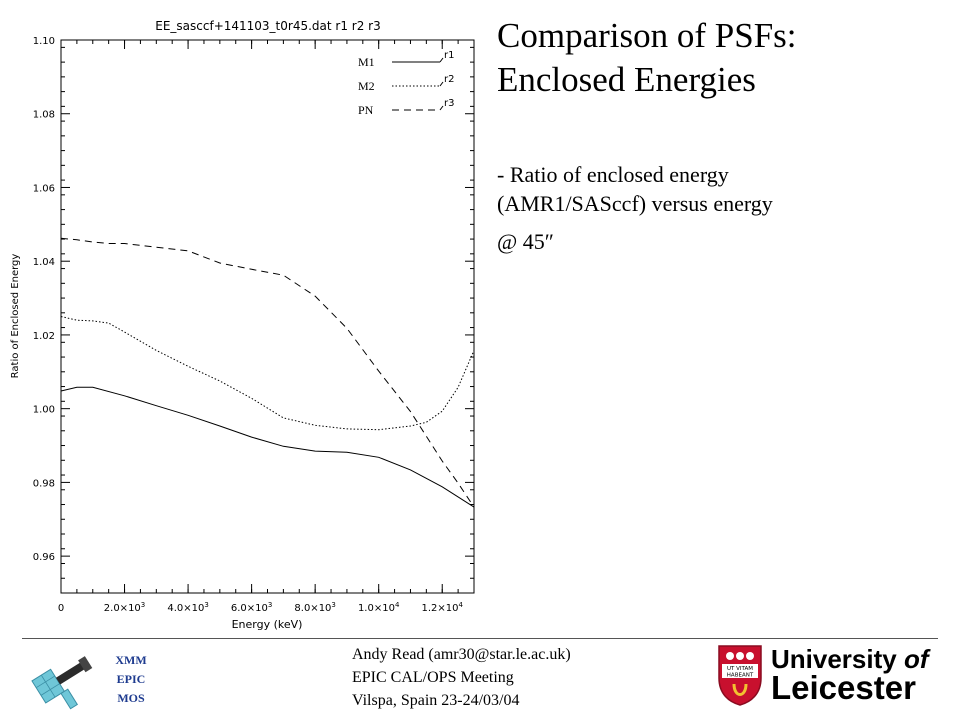 The image size is (960, 720). What do you see at coordinates (379, 607) in the screenshot?
I see `x-tick-label: 1.0×10⁴` at bounding box center [379, 607].